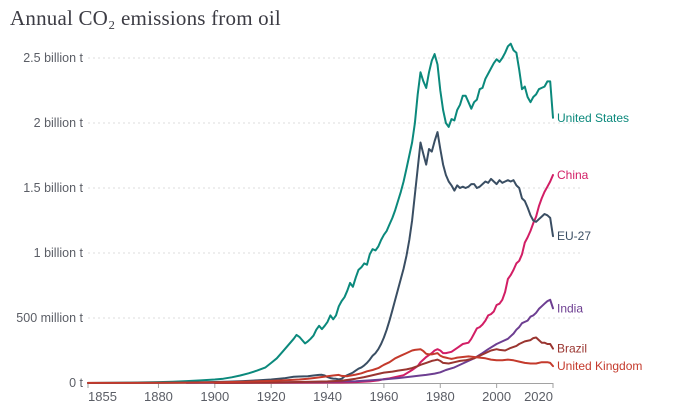 This screenshot has width=684, height=420. What do you see at coordinates (593, 118) in the screenshot?
I see `series-label-united-states: United States` at bounding box center [593, 118].